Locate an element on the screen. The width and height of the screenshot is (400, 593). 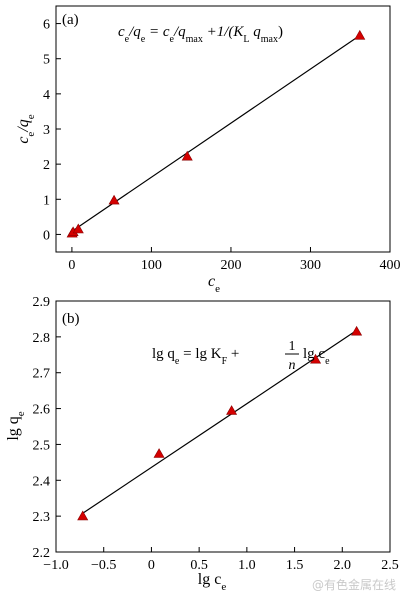
panel-b-equation-right: lg ce is located at coordinates (316, 356).